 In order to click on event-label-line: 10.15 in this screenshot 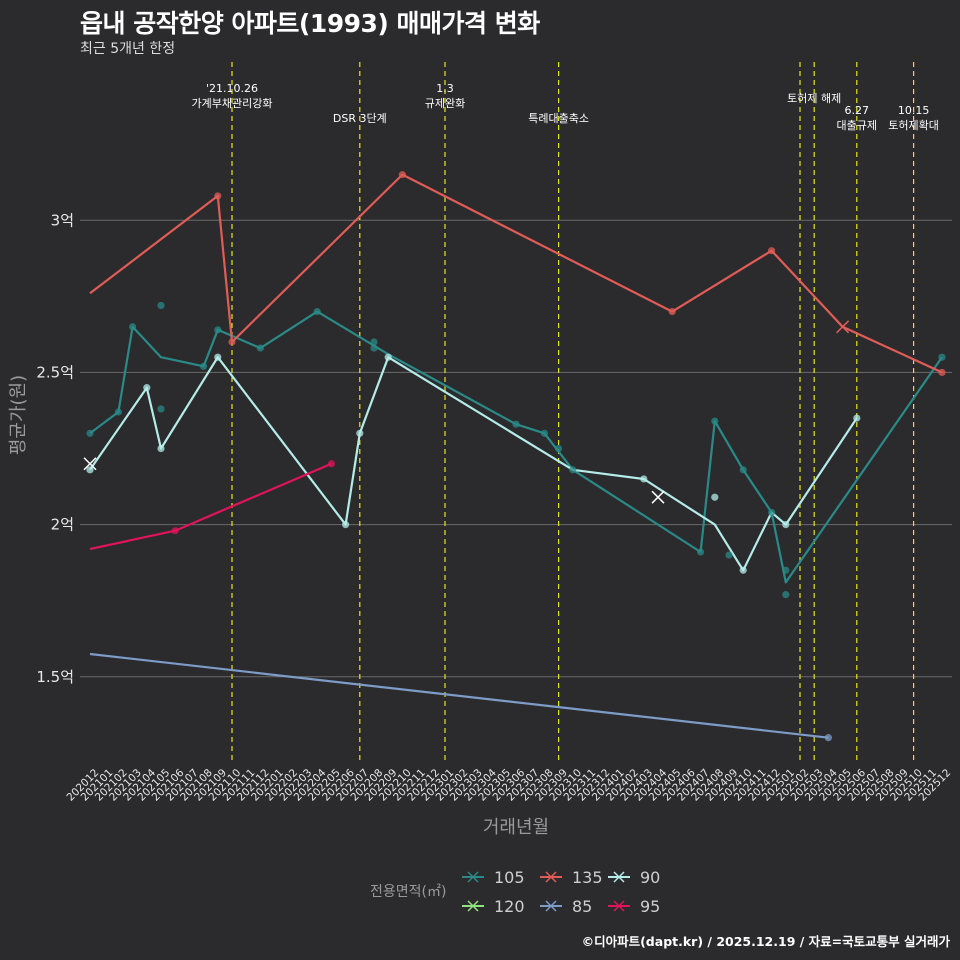, I will do `click(914, 110)`.